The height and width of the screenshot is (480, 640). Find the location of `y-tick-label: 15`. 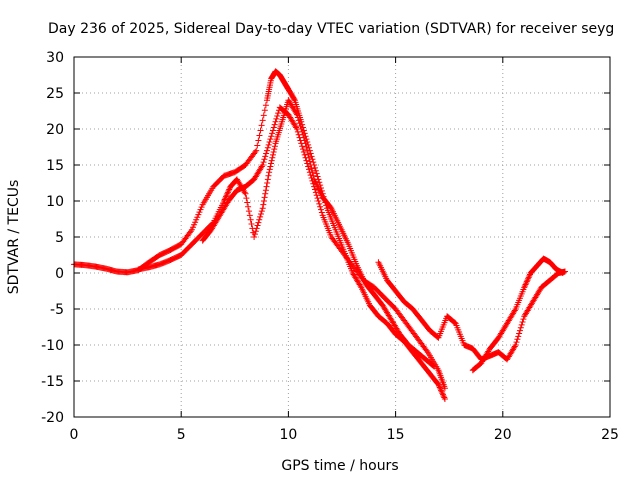

y-tick-label: 15 is located at coordinates (55, 166).